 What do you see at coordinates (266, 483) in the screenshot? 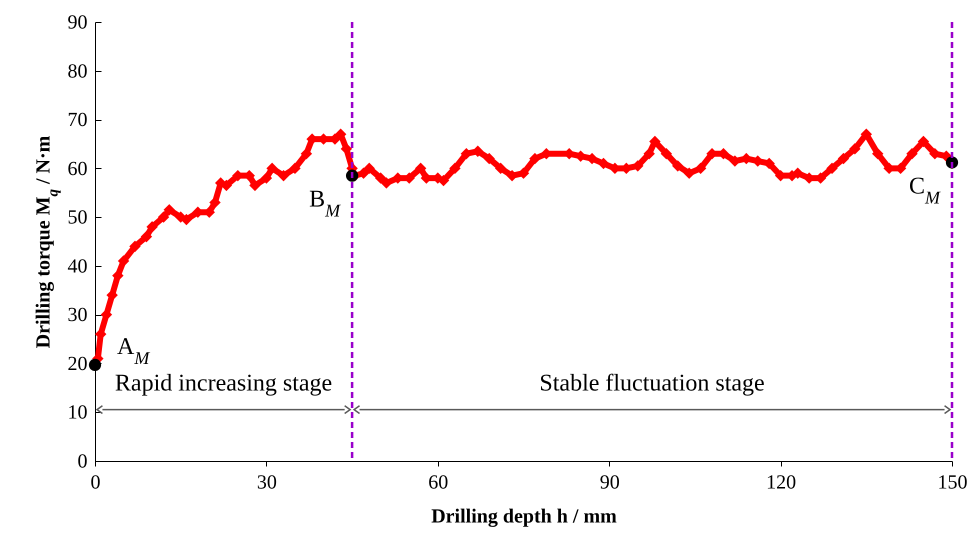
I see `x-tick-label: 30` at bounding box center [266, 483].